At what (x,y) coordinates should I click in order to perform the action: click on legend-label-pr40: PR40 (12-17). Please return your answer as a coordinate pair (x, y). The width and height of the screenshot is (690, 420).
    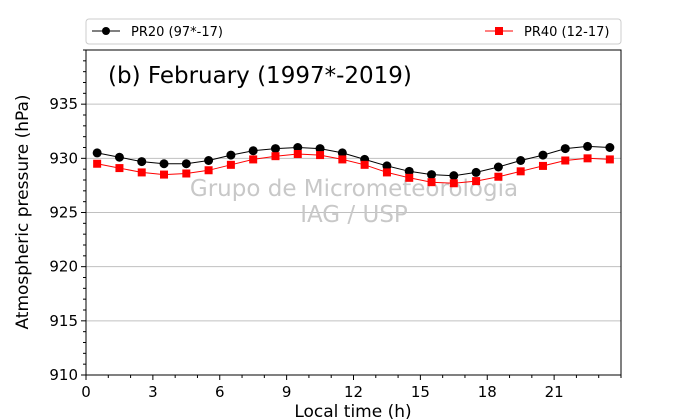
    Looking at the image, I should click on (566, 32).